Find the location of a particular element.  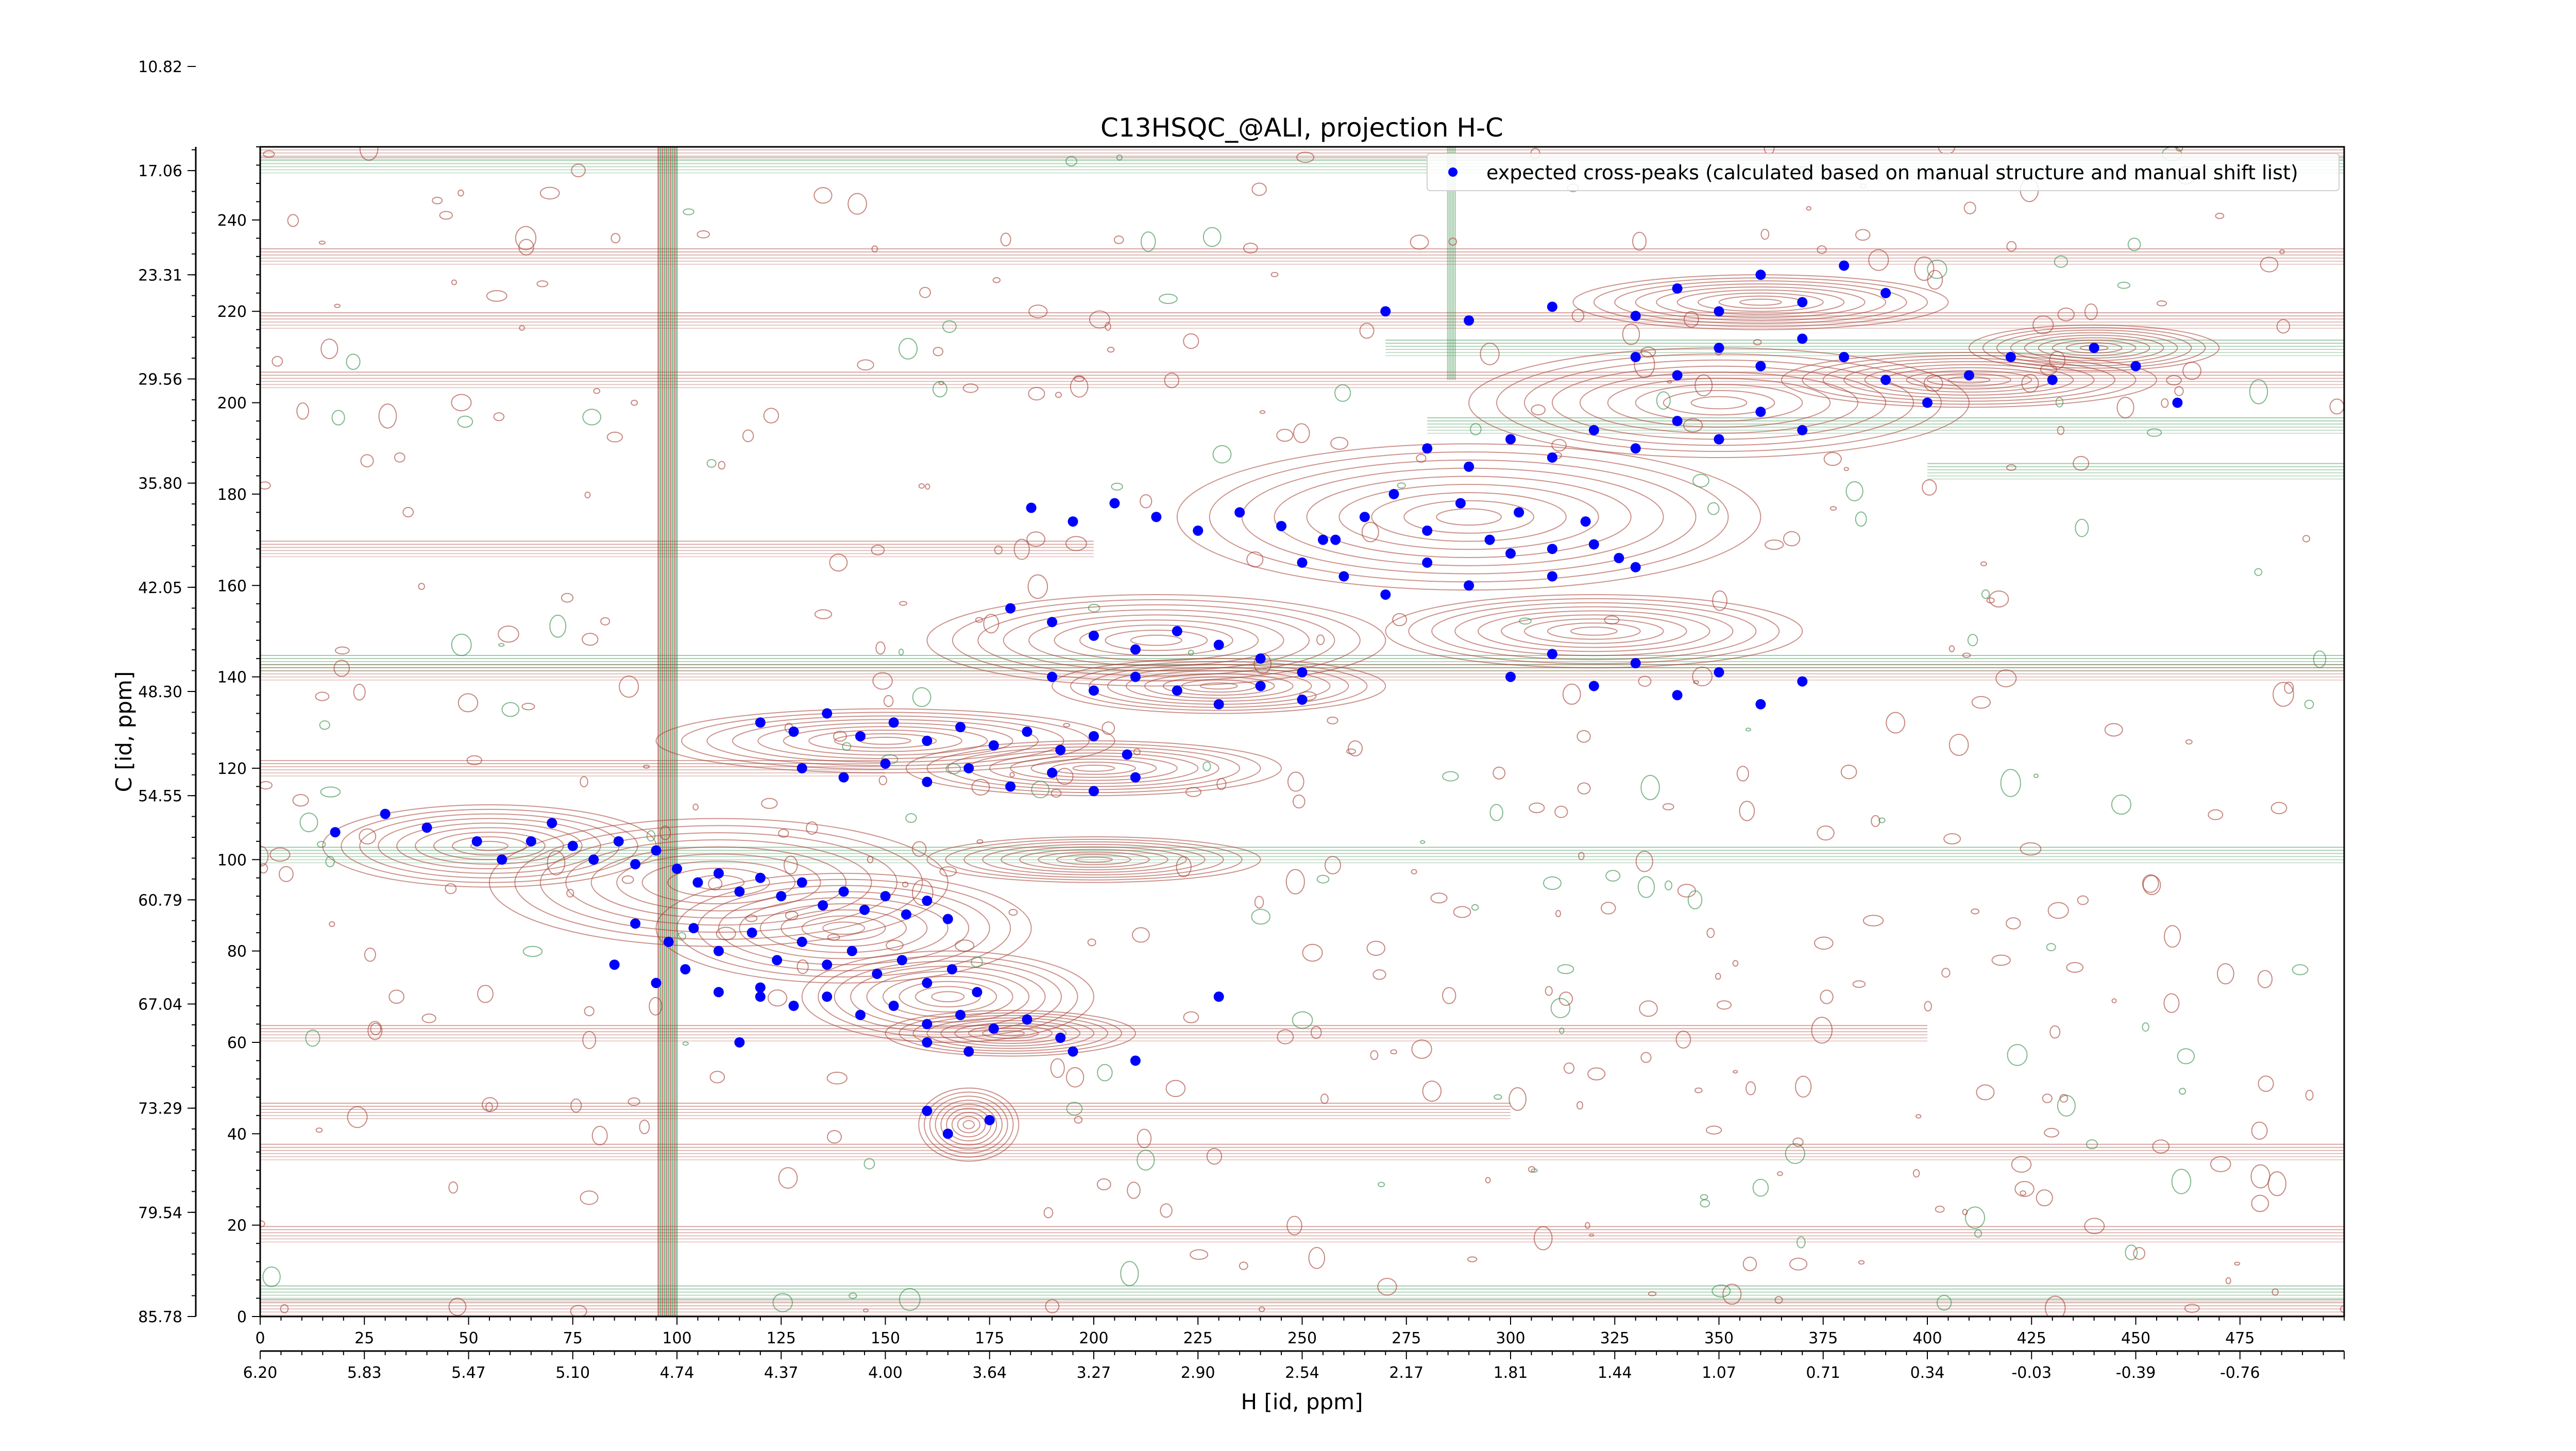

secondary-x-tick-label: 2.90 is located at coordinates (1198, 1373).